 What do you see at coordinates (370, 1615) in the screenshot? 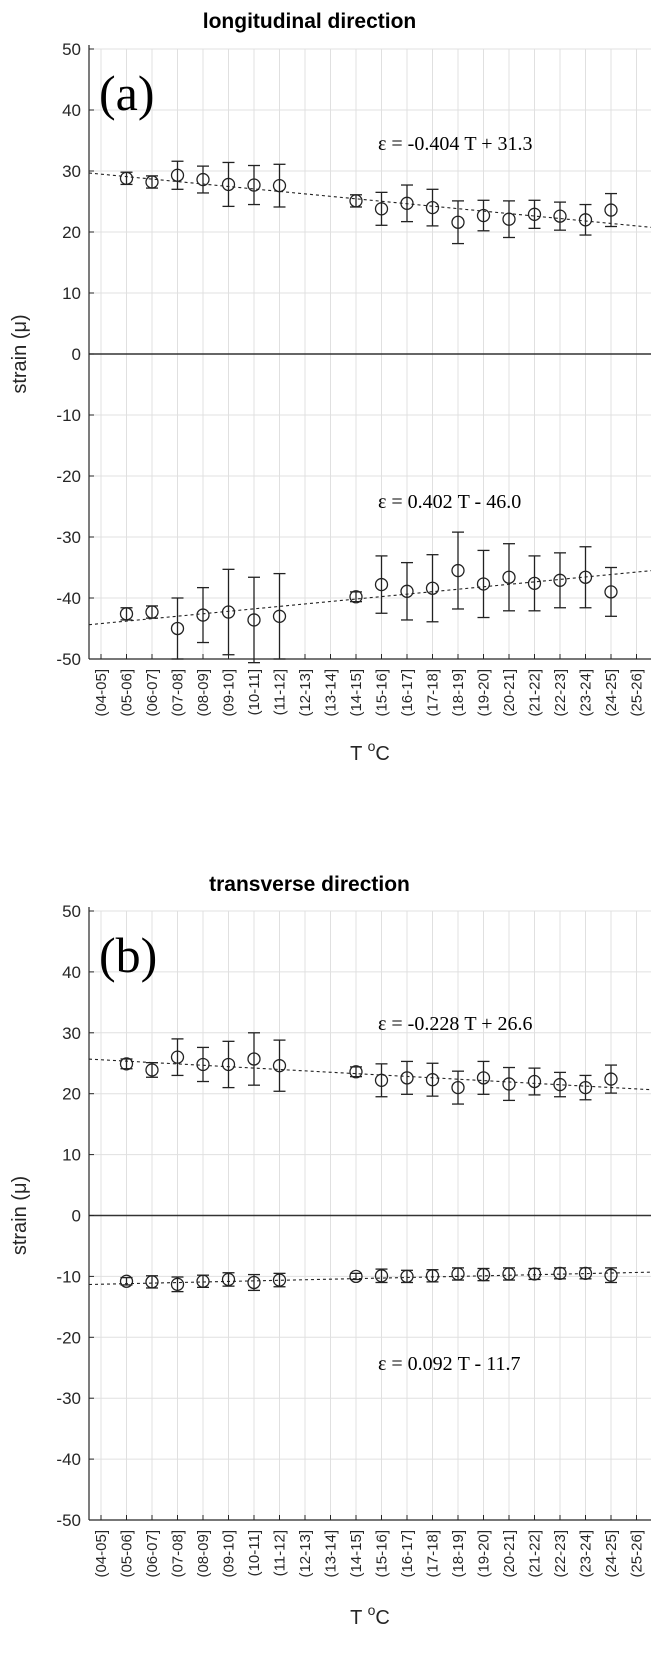
I see `x-axis-label: T oC` at bounding box center [370, 1615].